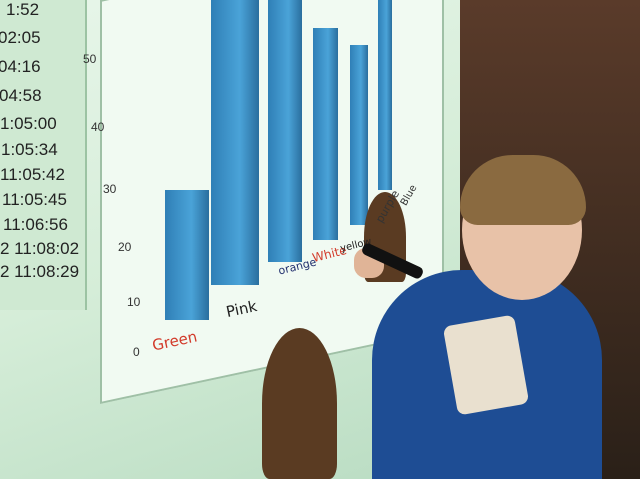 The height and width of the screenshot is (479, 640). I want to click on child-hair, so click(523, 190).